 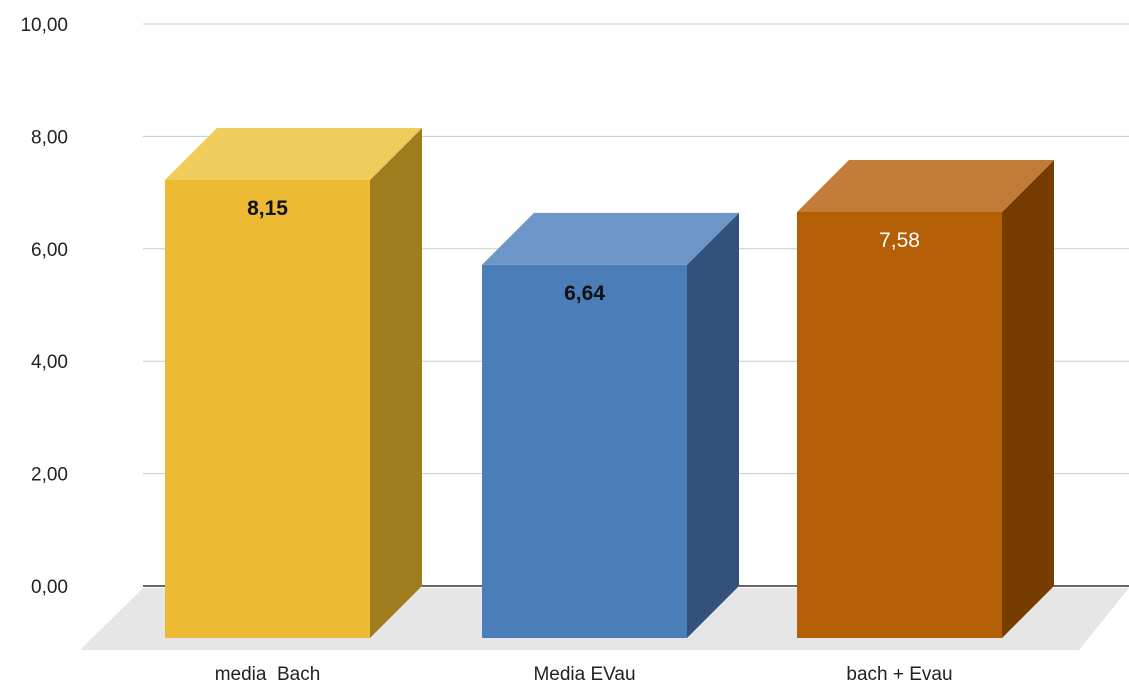 What do you see at coordinates (899, 674) in the screenshot?
I see `x-category-label: bach + Evau` at bounding box center [899, 674].